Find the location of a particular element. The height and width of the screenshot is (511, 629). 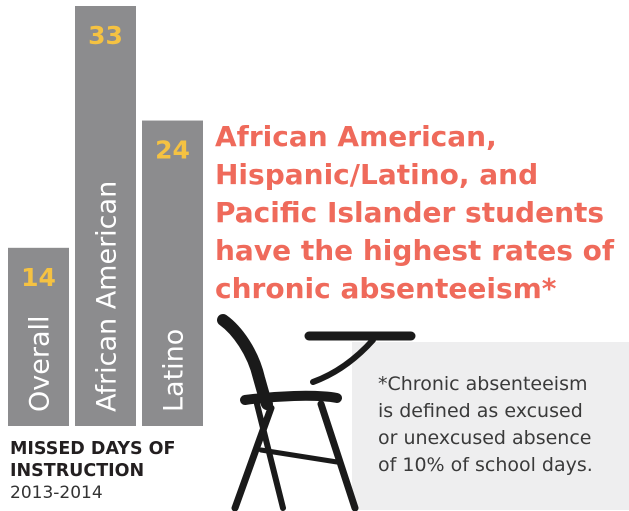

caption-title-line-2: INSTRUCTION is located at coordinates (77, 471).